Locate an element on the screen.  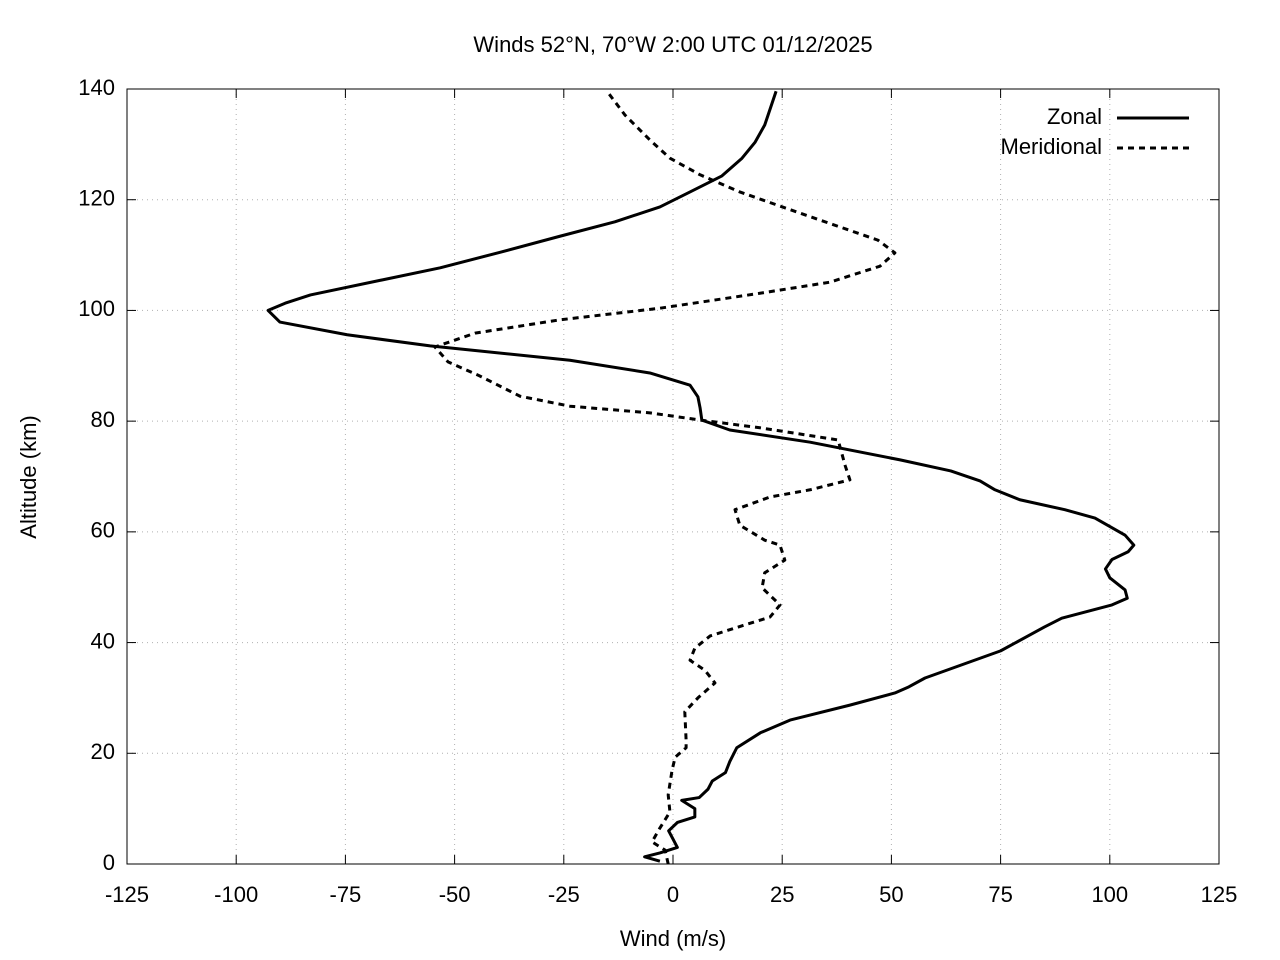
x-tick-label: 100 is located at coordinates (1109, 894).